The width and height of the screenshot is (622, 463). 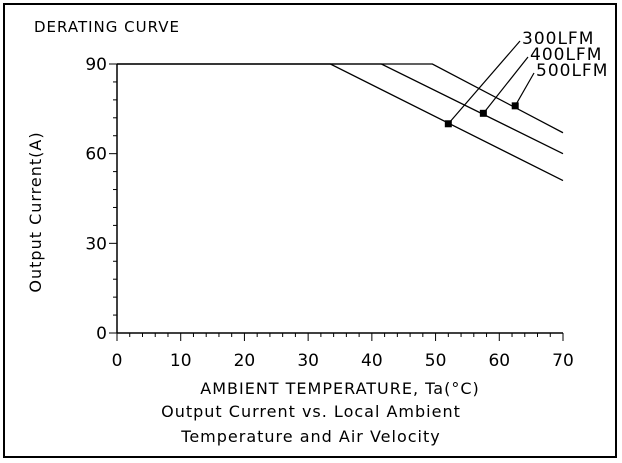 I want to click on y-axis-label: Output Current(A), so click(x=35, y=211).